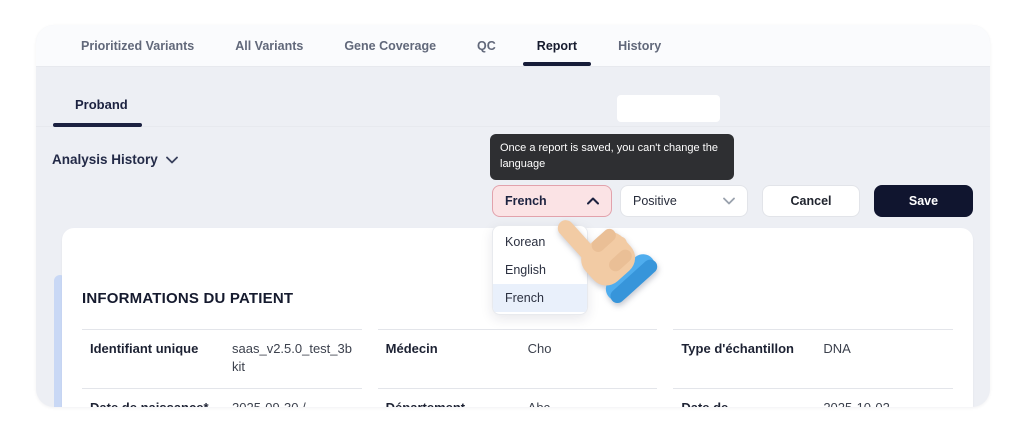  I want to click on field-label: Médecin, so click(411, 348).